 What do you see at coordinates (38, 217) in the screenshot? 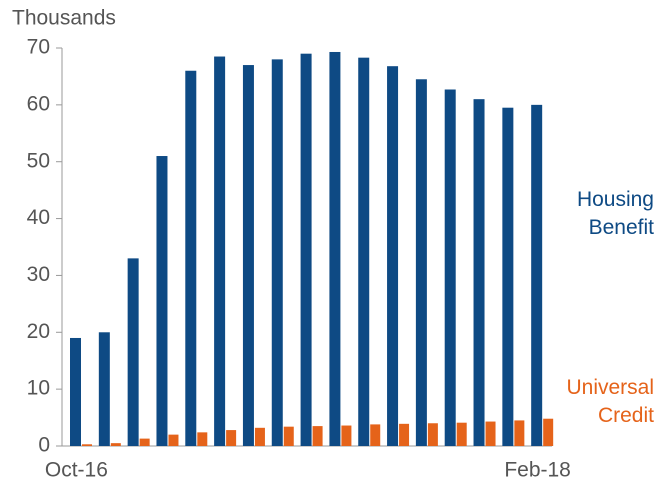
I see `y-tick-label: 40` at bounding box center [38, 217].